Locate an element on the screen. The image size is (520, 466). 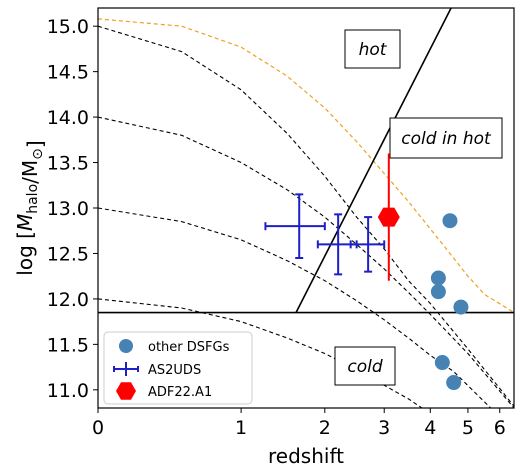
region-label: hot is located at coordinates (373, 50).